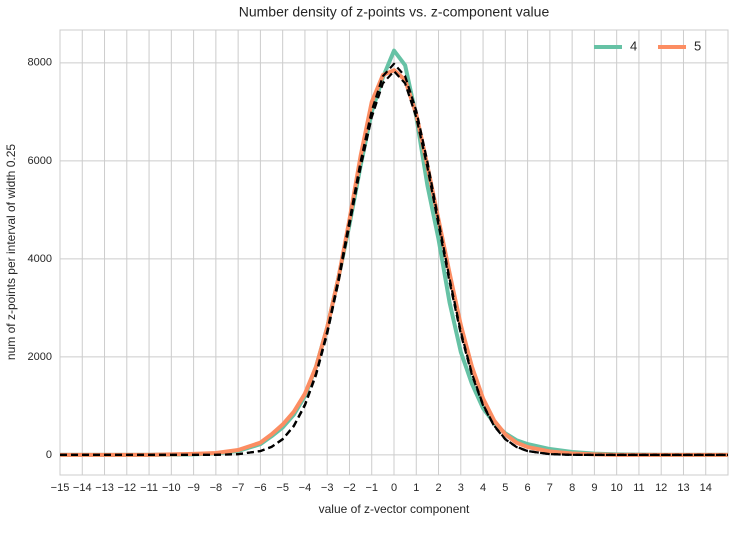  Describe the element at coordinates (149, 488) in the screenshot. I see `x-tick-label: −11` at that location.